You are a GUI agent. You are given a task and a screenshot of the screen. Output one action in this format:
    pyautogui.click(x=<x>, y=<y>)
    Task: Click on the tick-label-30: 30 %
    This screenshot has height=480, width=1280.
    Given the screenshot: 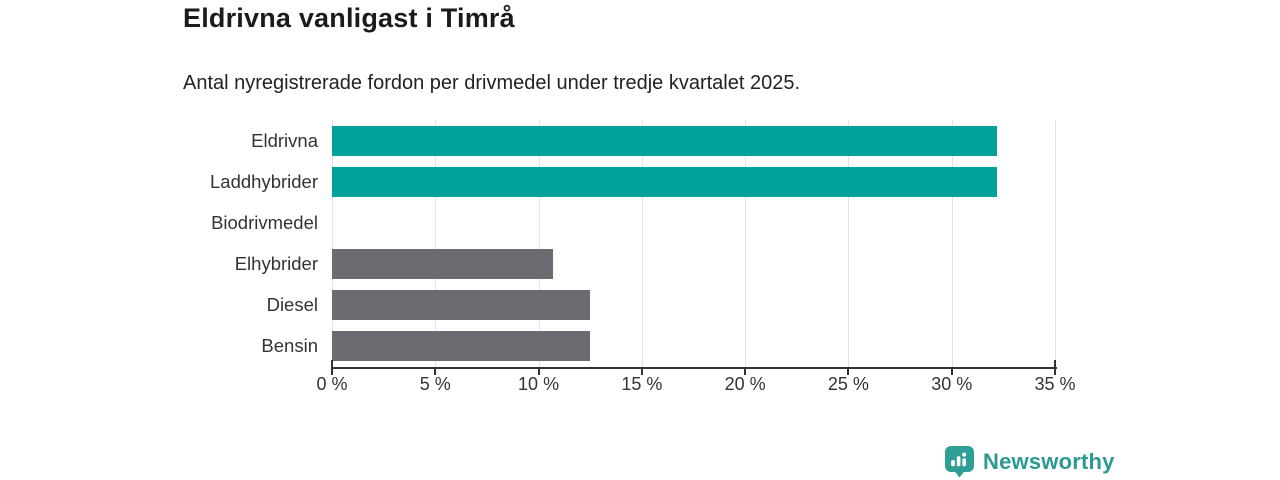 What is the action you would take?
    pyautogui.click(x=952, y=384)
    